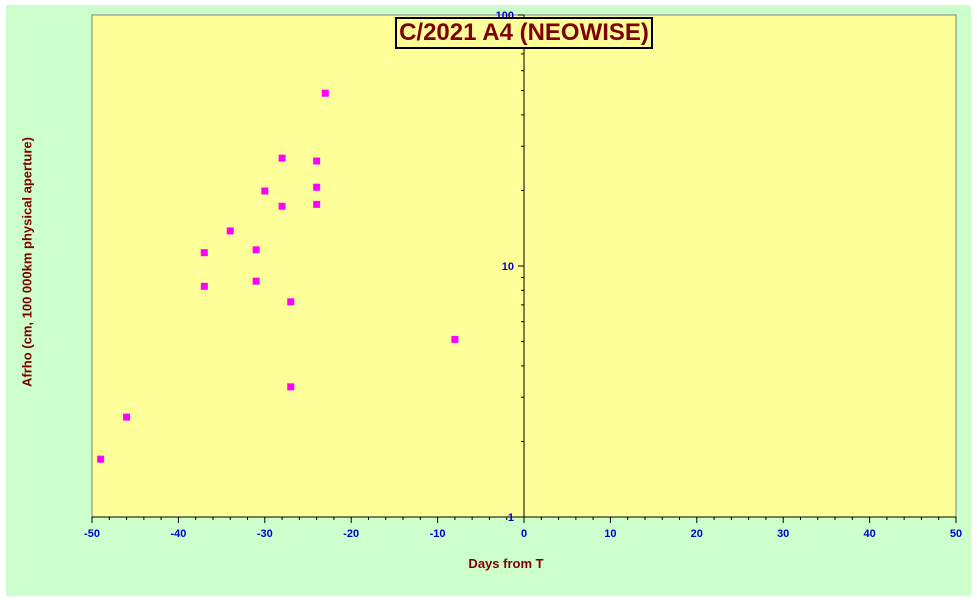 The image size is (977, 600). I want to click on x-tick-label: -30, so click(265, 534).